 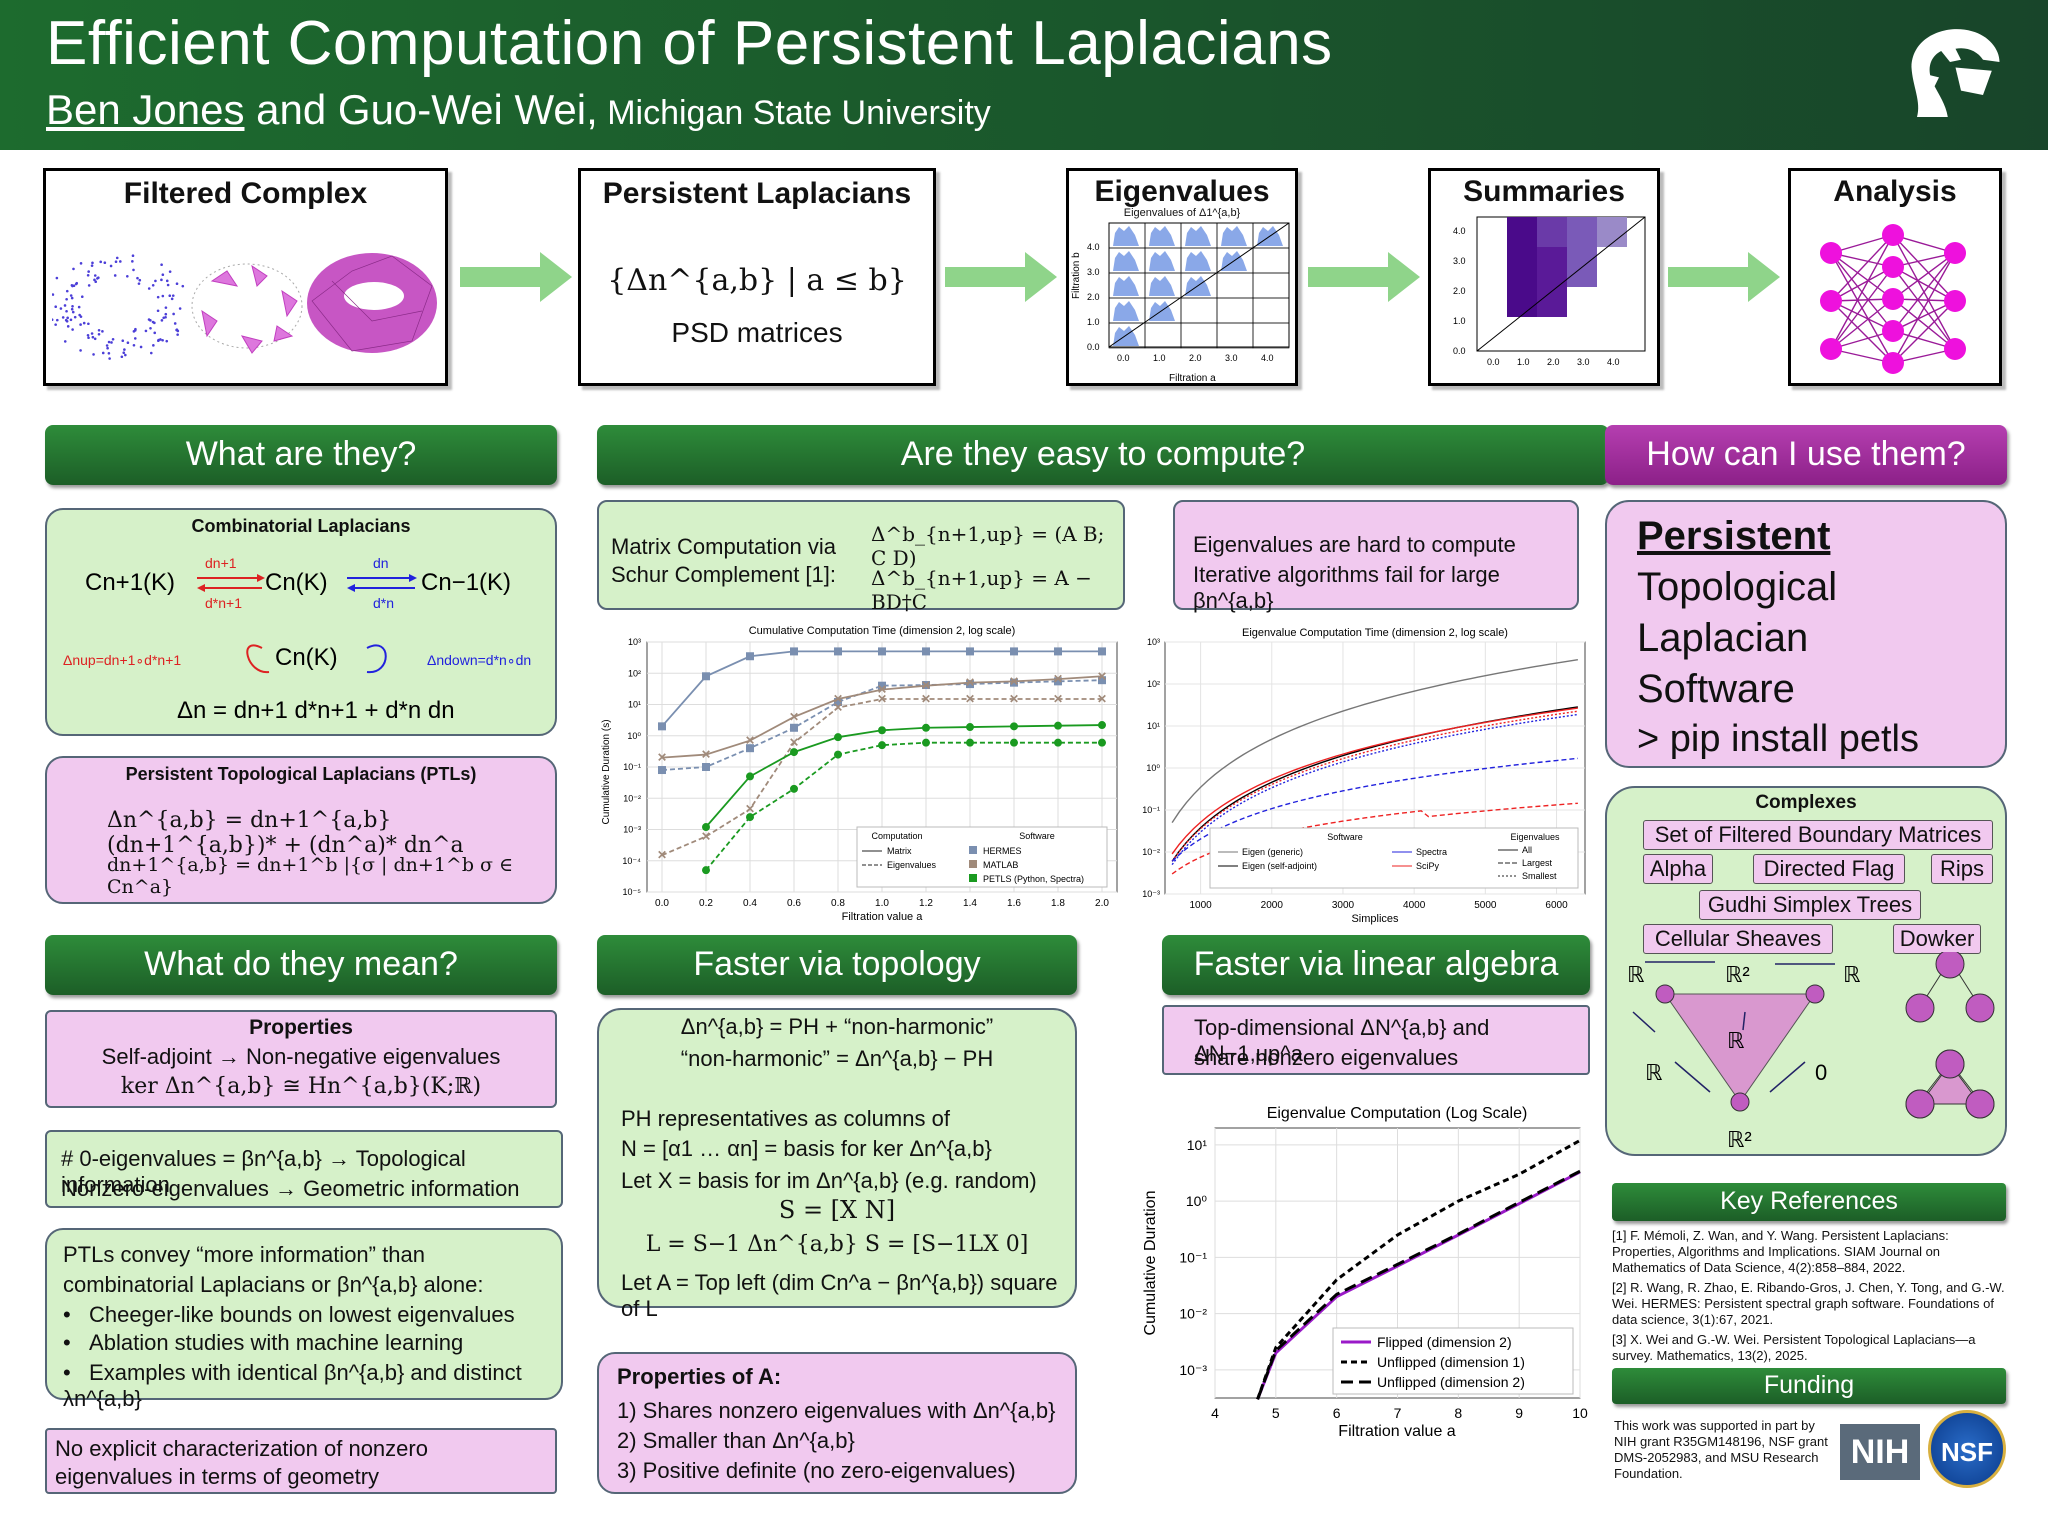 What do you see at coordinates (1058, 903) in the screenshot?
I see `x-tick-label: 1.8` at bounding box center [1058, 903].